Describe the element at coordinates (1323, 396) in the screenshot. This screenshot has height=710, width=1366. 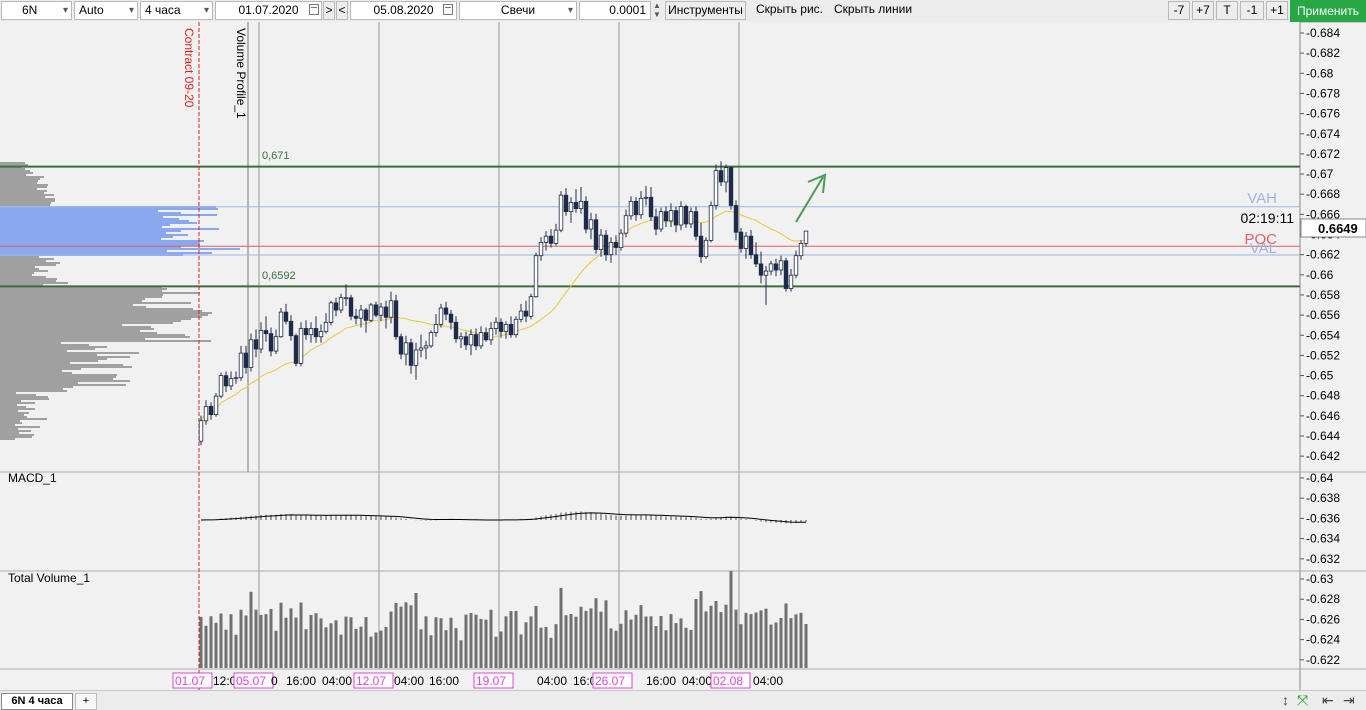
I see `price-tick-label: -0.648` at that location.